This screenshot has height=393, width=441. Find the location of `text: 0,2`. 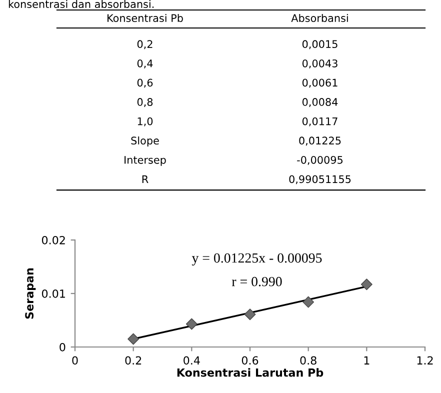

text: 0,2 is located at coordinates (144, 45).